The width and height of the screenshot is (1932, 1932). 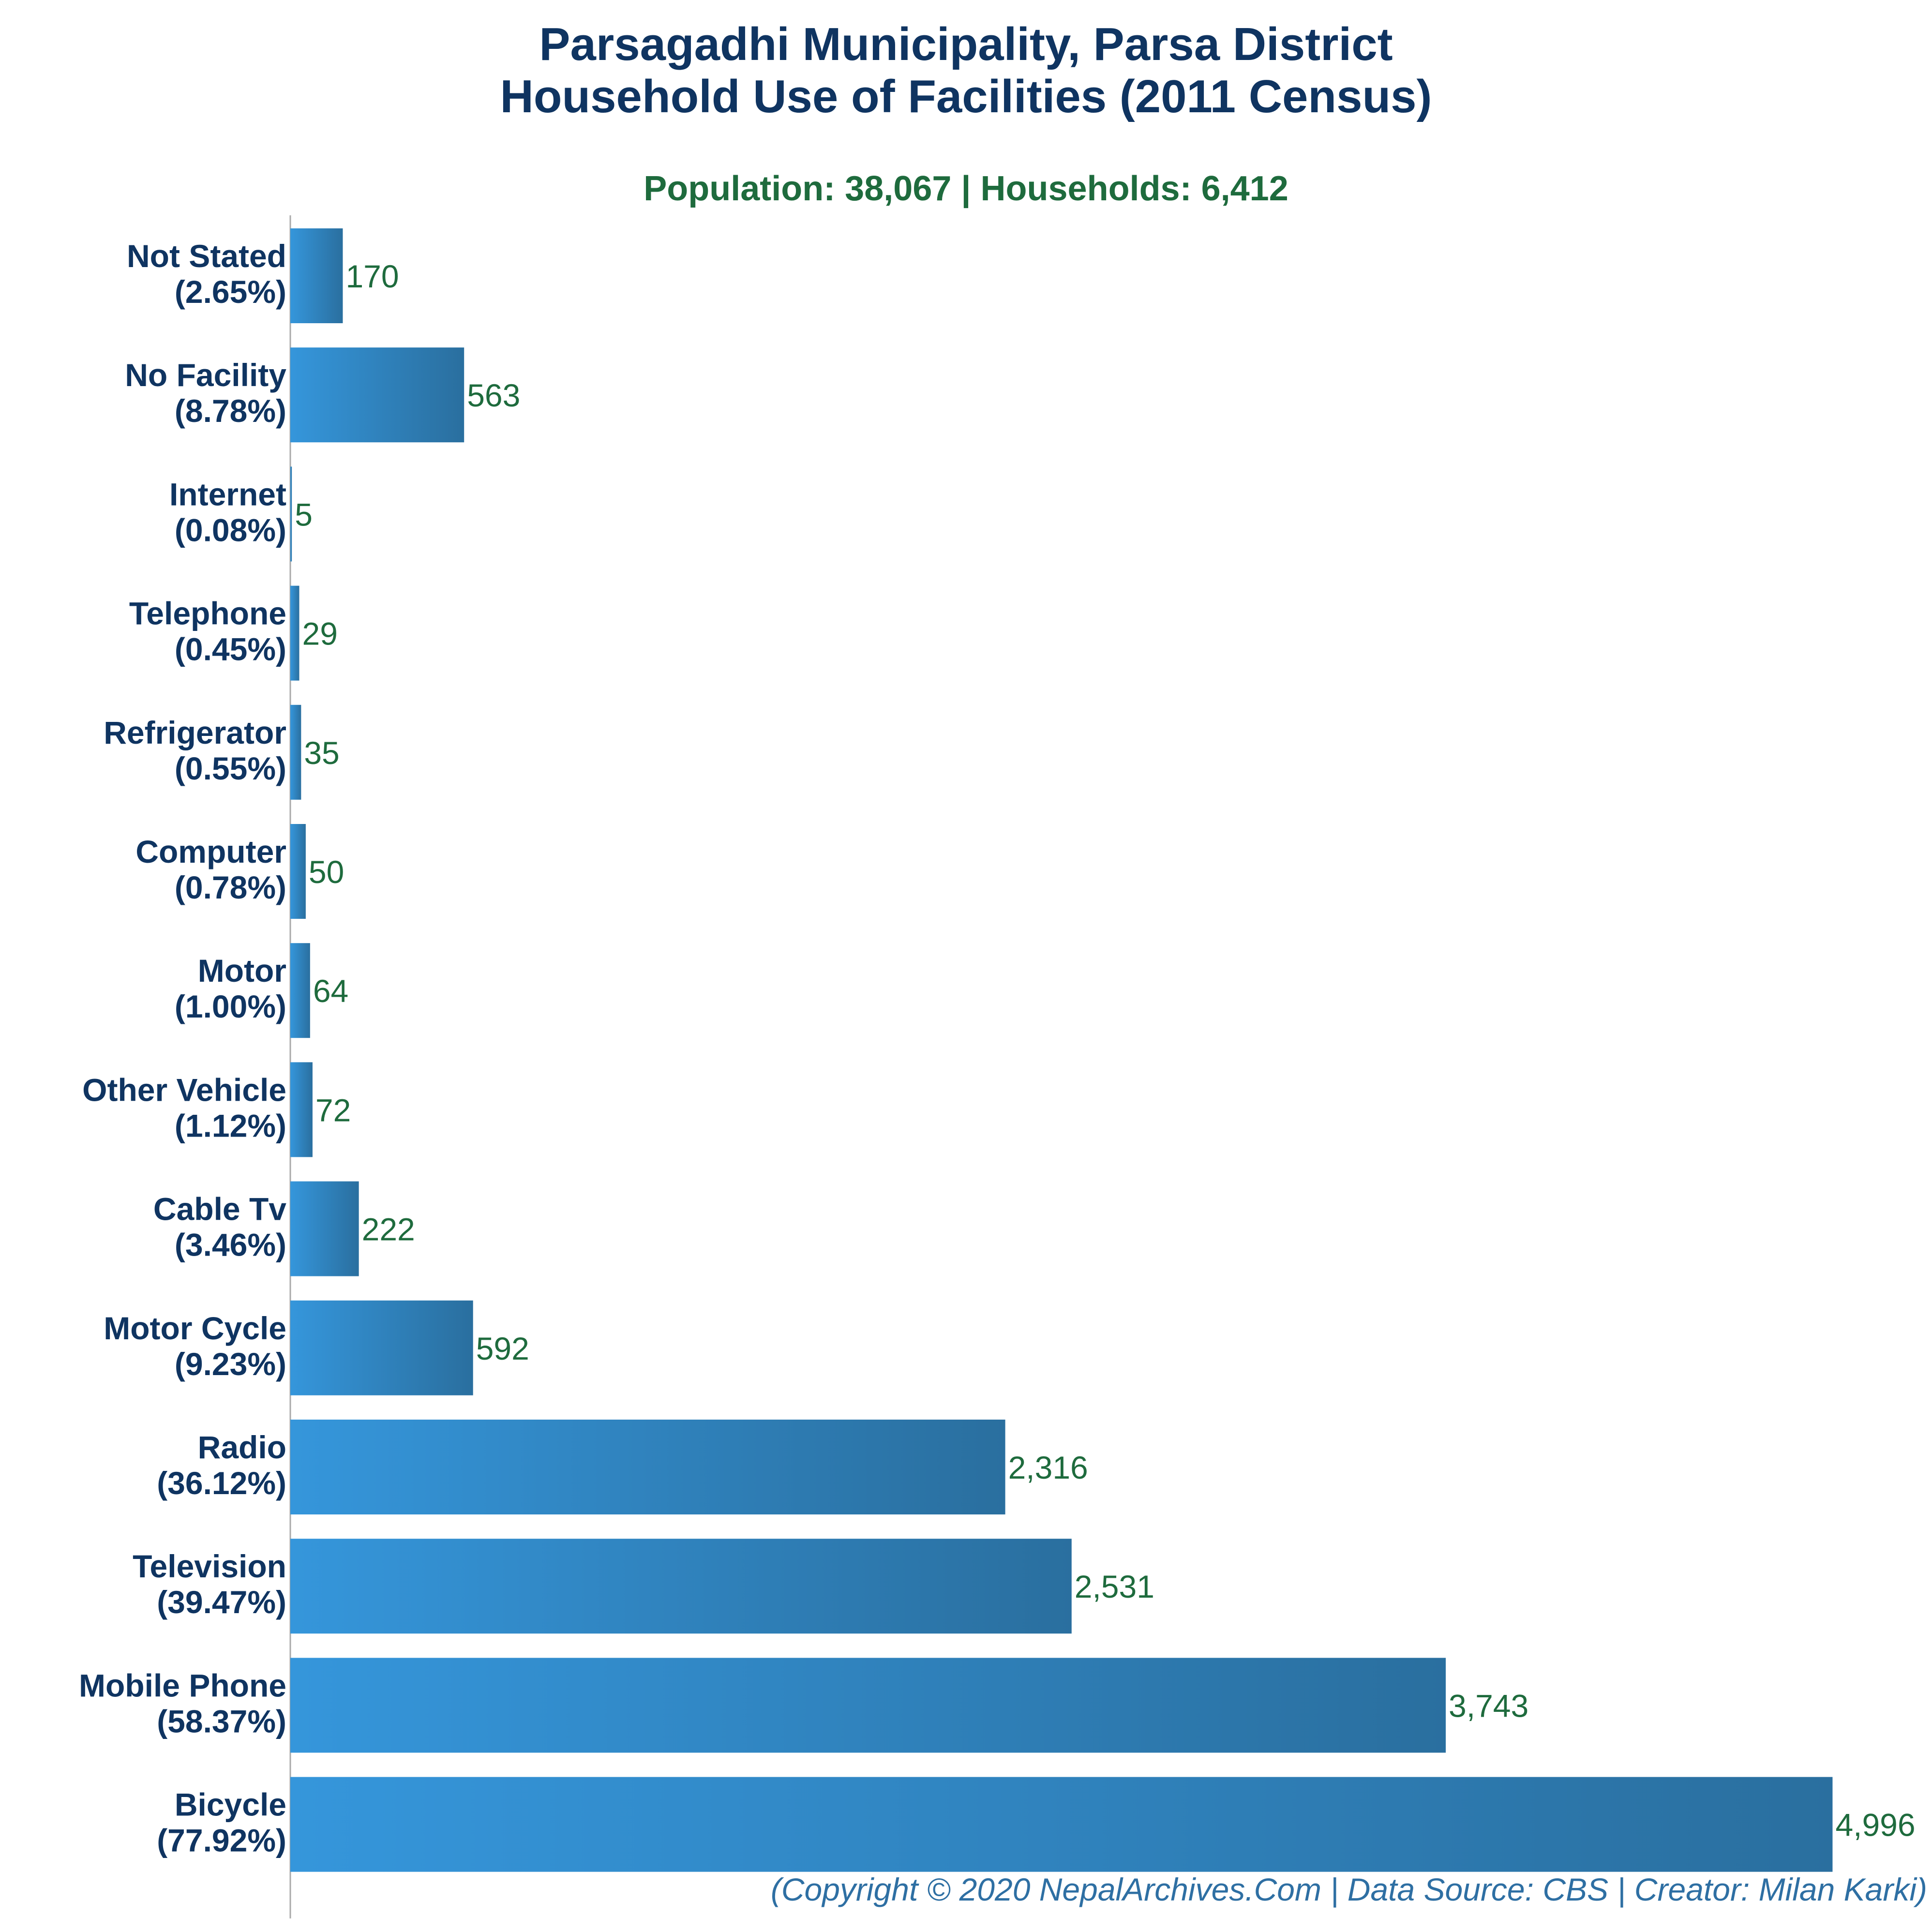 I want to click on value-label-telephone: 29, so click(x=320, y=634).